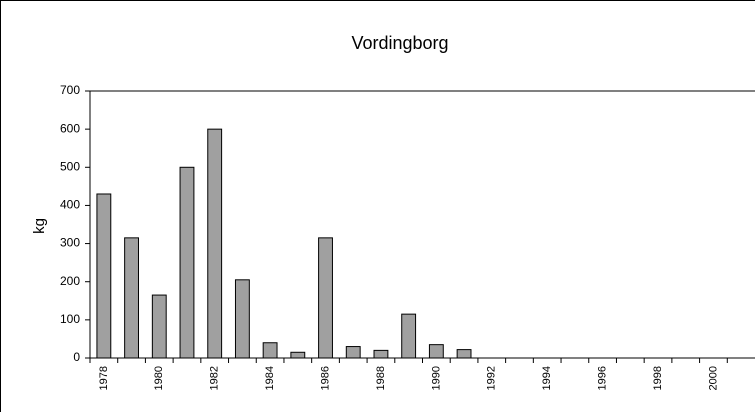 This screenshot has width=755, height=412. What do you see at coordinates (713, 378) in the screenshot?
I see `x-tick-label: 2000` at bounding box center [713, 378].